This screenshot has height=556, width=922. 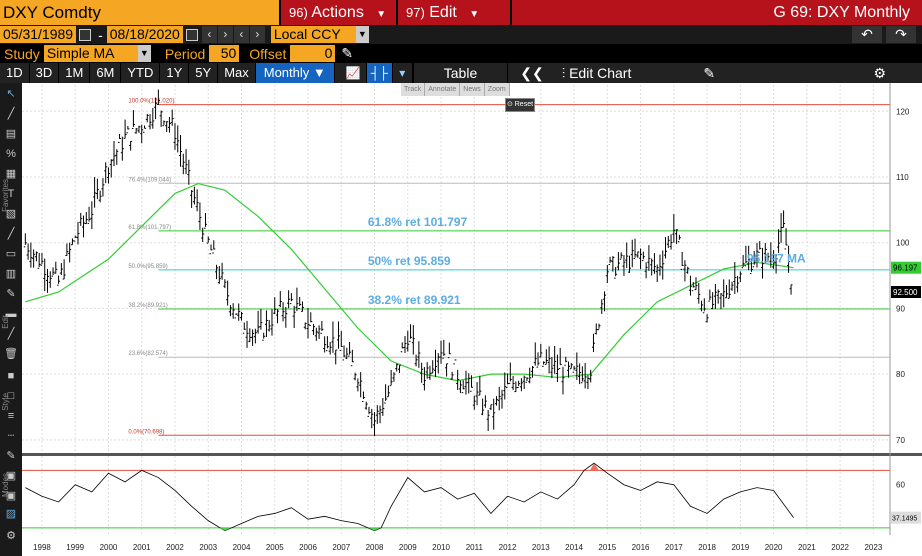 What do you see at coordinates (185, 53) in the screenshot?
I see `period-label: Period` at bounding box center [185, 53].